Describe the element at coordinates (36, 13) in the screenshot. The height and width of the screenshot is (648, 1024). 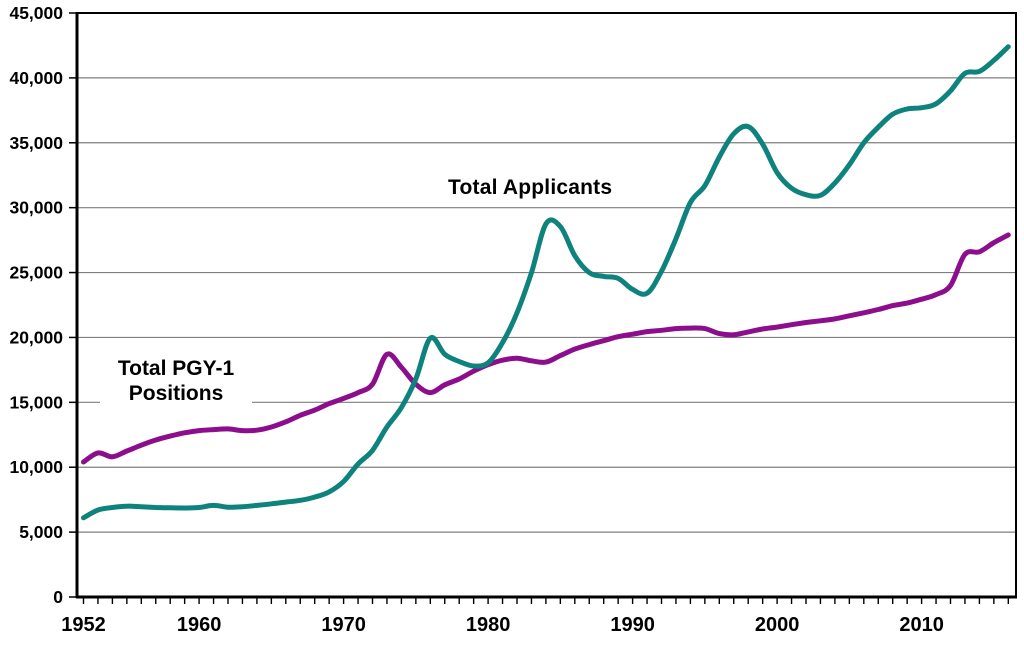
I see `y-axis-label-45000: 45,000` at that location.